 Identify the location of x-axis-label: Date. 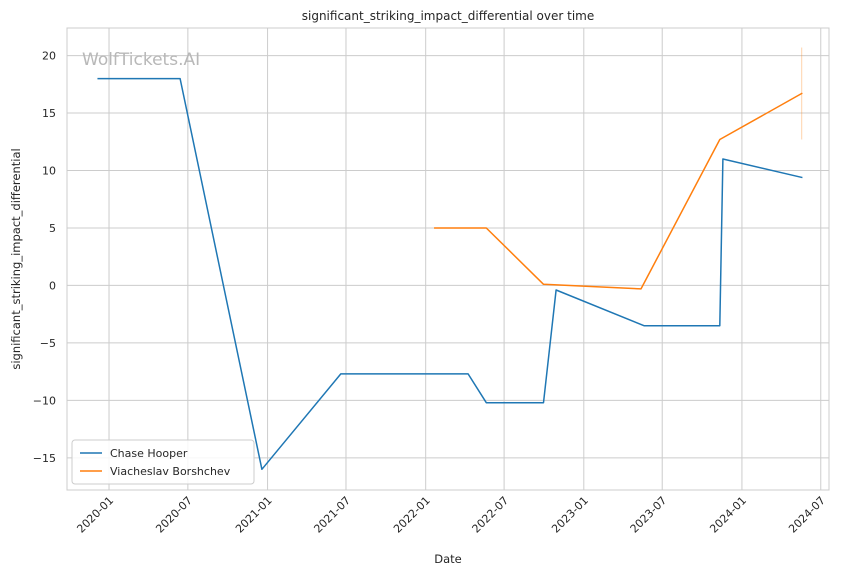
(448, 559).